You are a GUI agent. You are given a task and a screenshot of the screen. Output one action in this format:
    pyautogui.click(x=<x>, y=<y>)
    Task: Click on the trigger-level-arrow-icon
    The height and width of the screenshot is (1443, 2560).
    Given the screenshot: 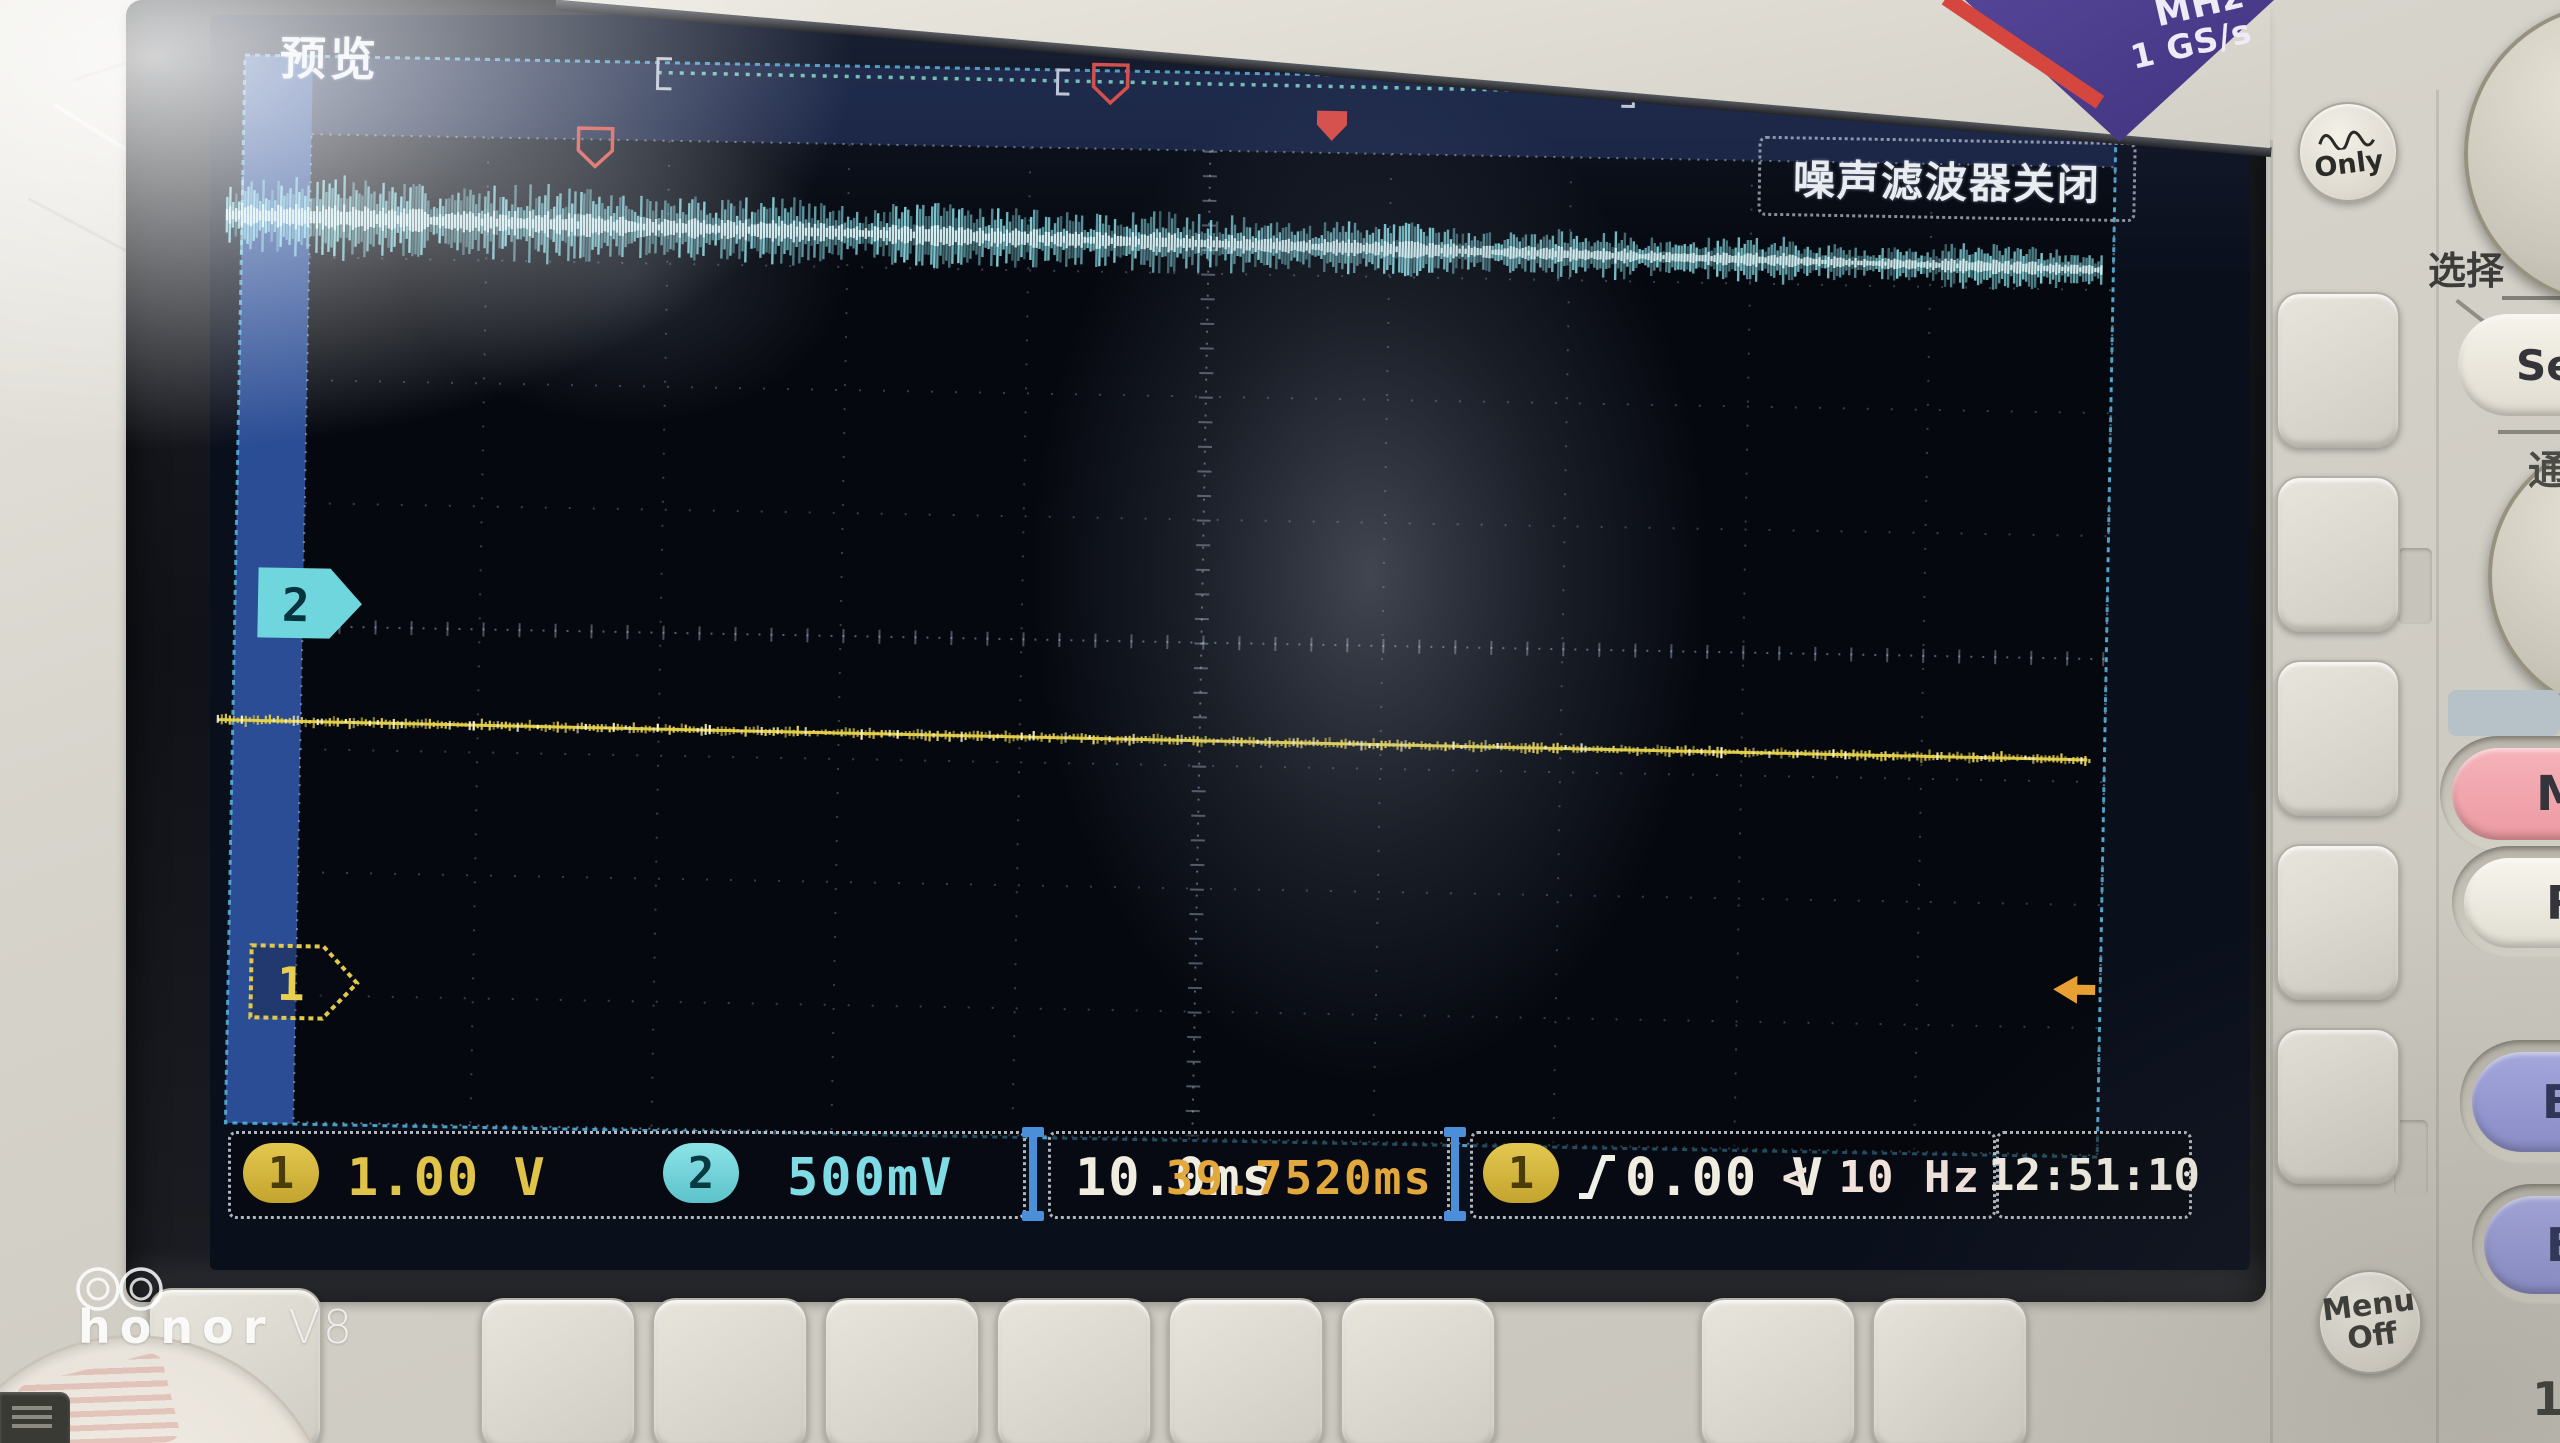 What is the action you would take?
    pyautogui.click(x=2074, y=989)
    